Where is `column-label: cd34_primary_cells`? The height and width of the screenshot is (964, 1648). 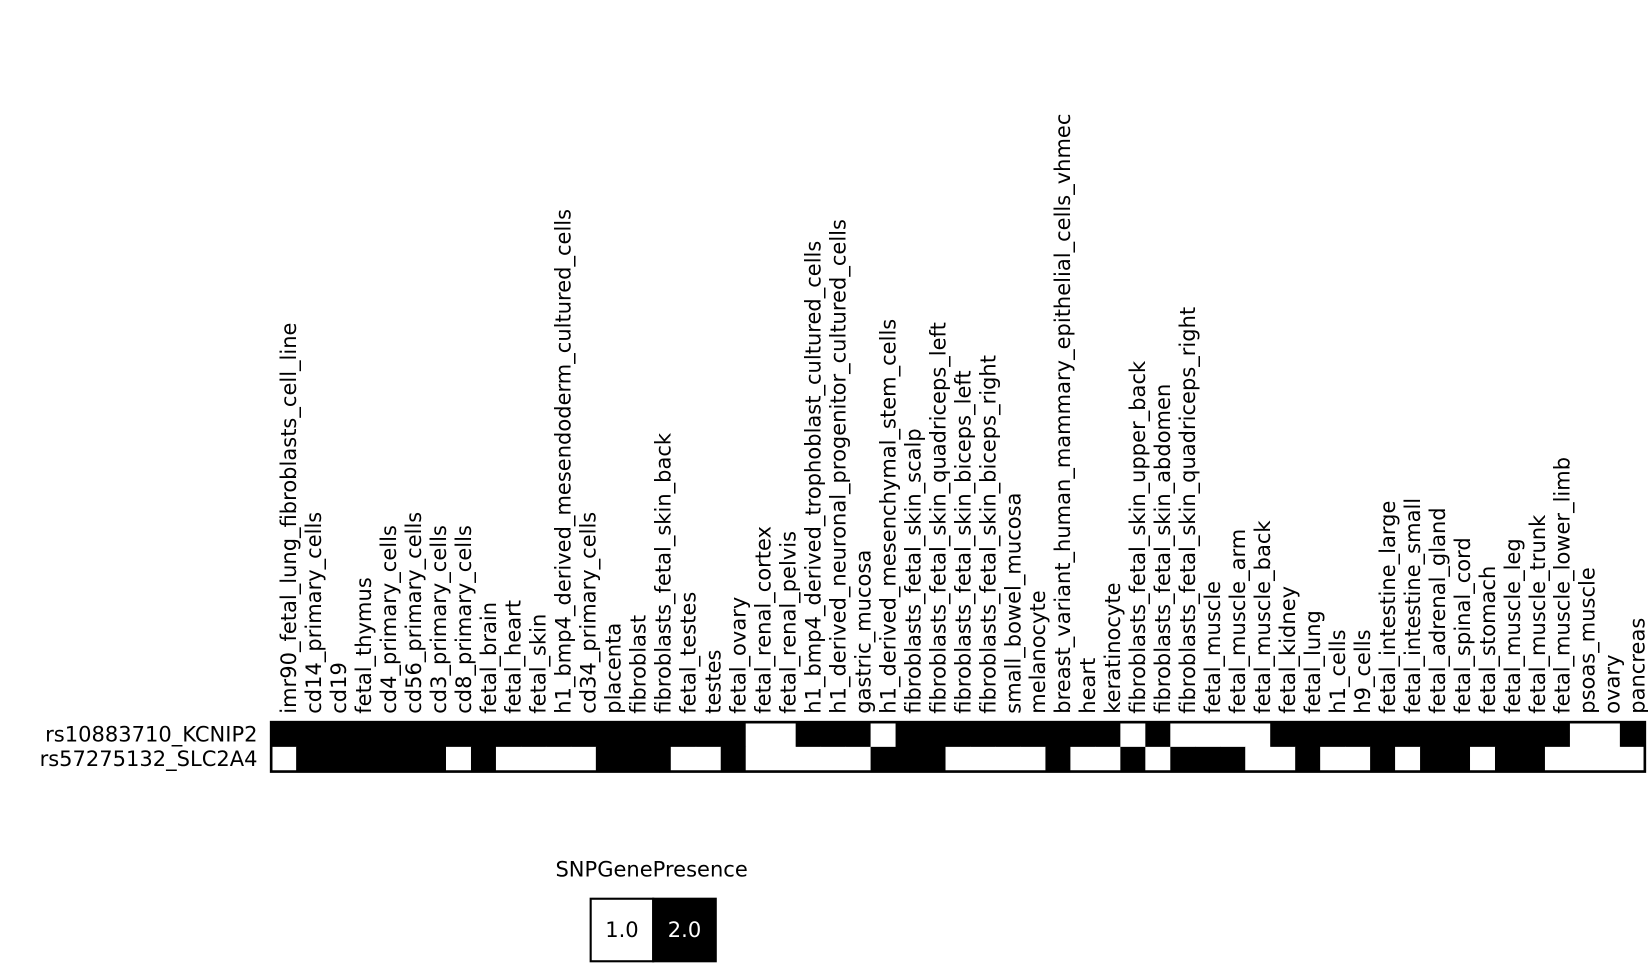 column-label: cd34_primary_cells is located at coordinates (588, 613).